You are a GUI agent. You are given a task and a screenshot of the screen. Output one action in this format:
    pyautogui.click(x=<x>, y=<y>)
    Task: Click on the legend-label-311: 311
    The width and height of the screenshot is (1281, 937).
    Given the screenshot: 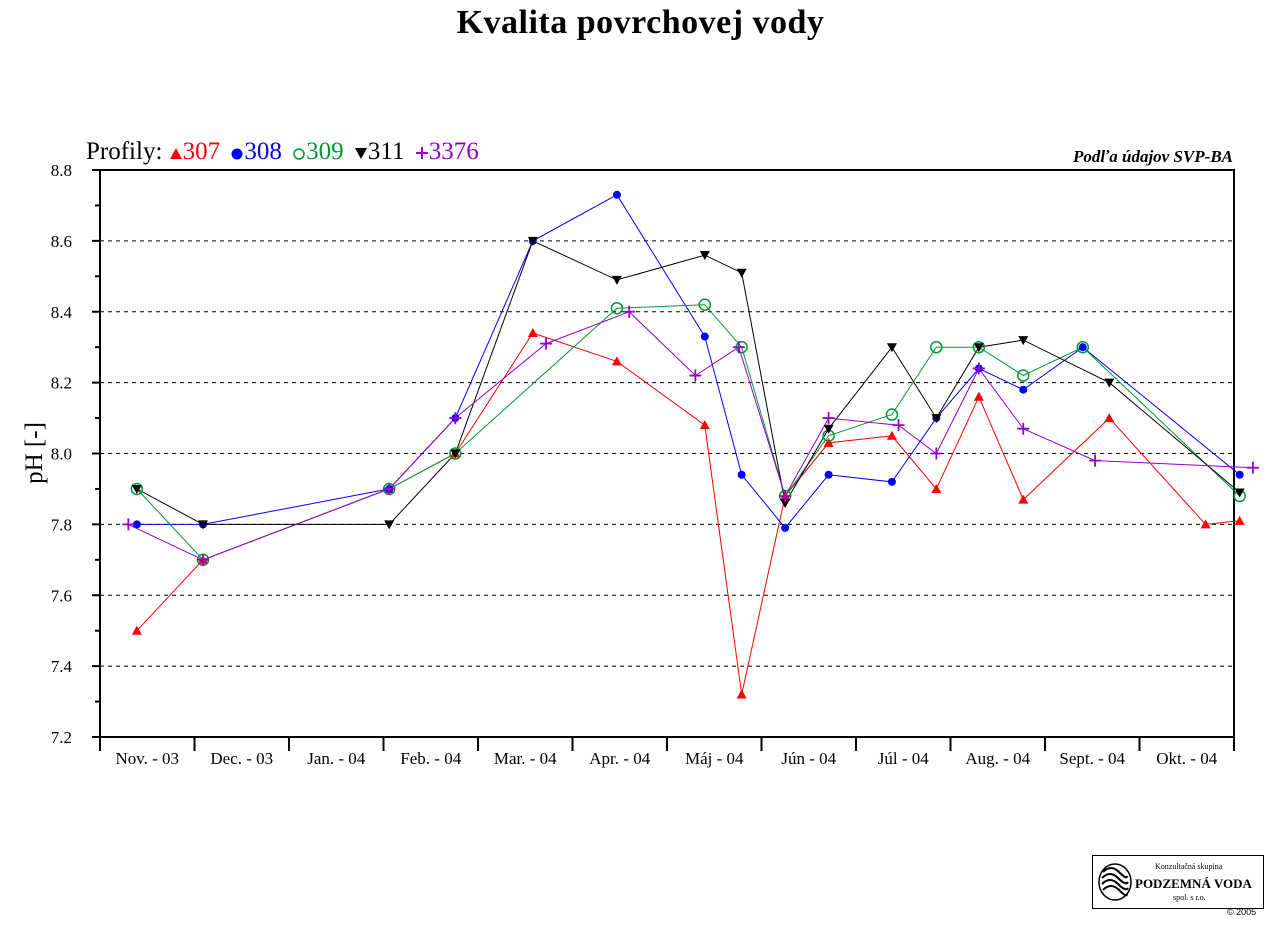 What is the action you would take?
    pyautogui.click(x=386, y=151)
    